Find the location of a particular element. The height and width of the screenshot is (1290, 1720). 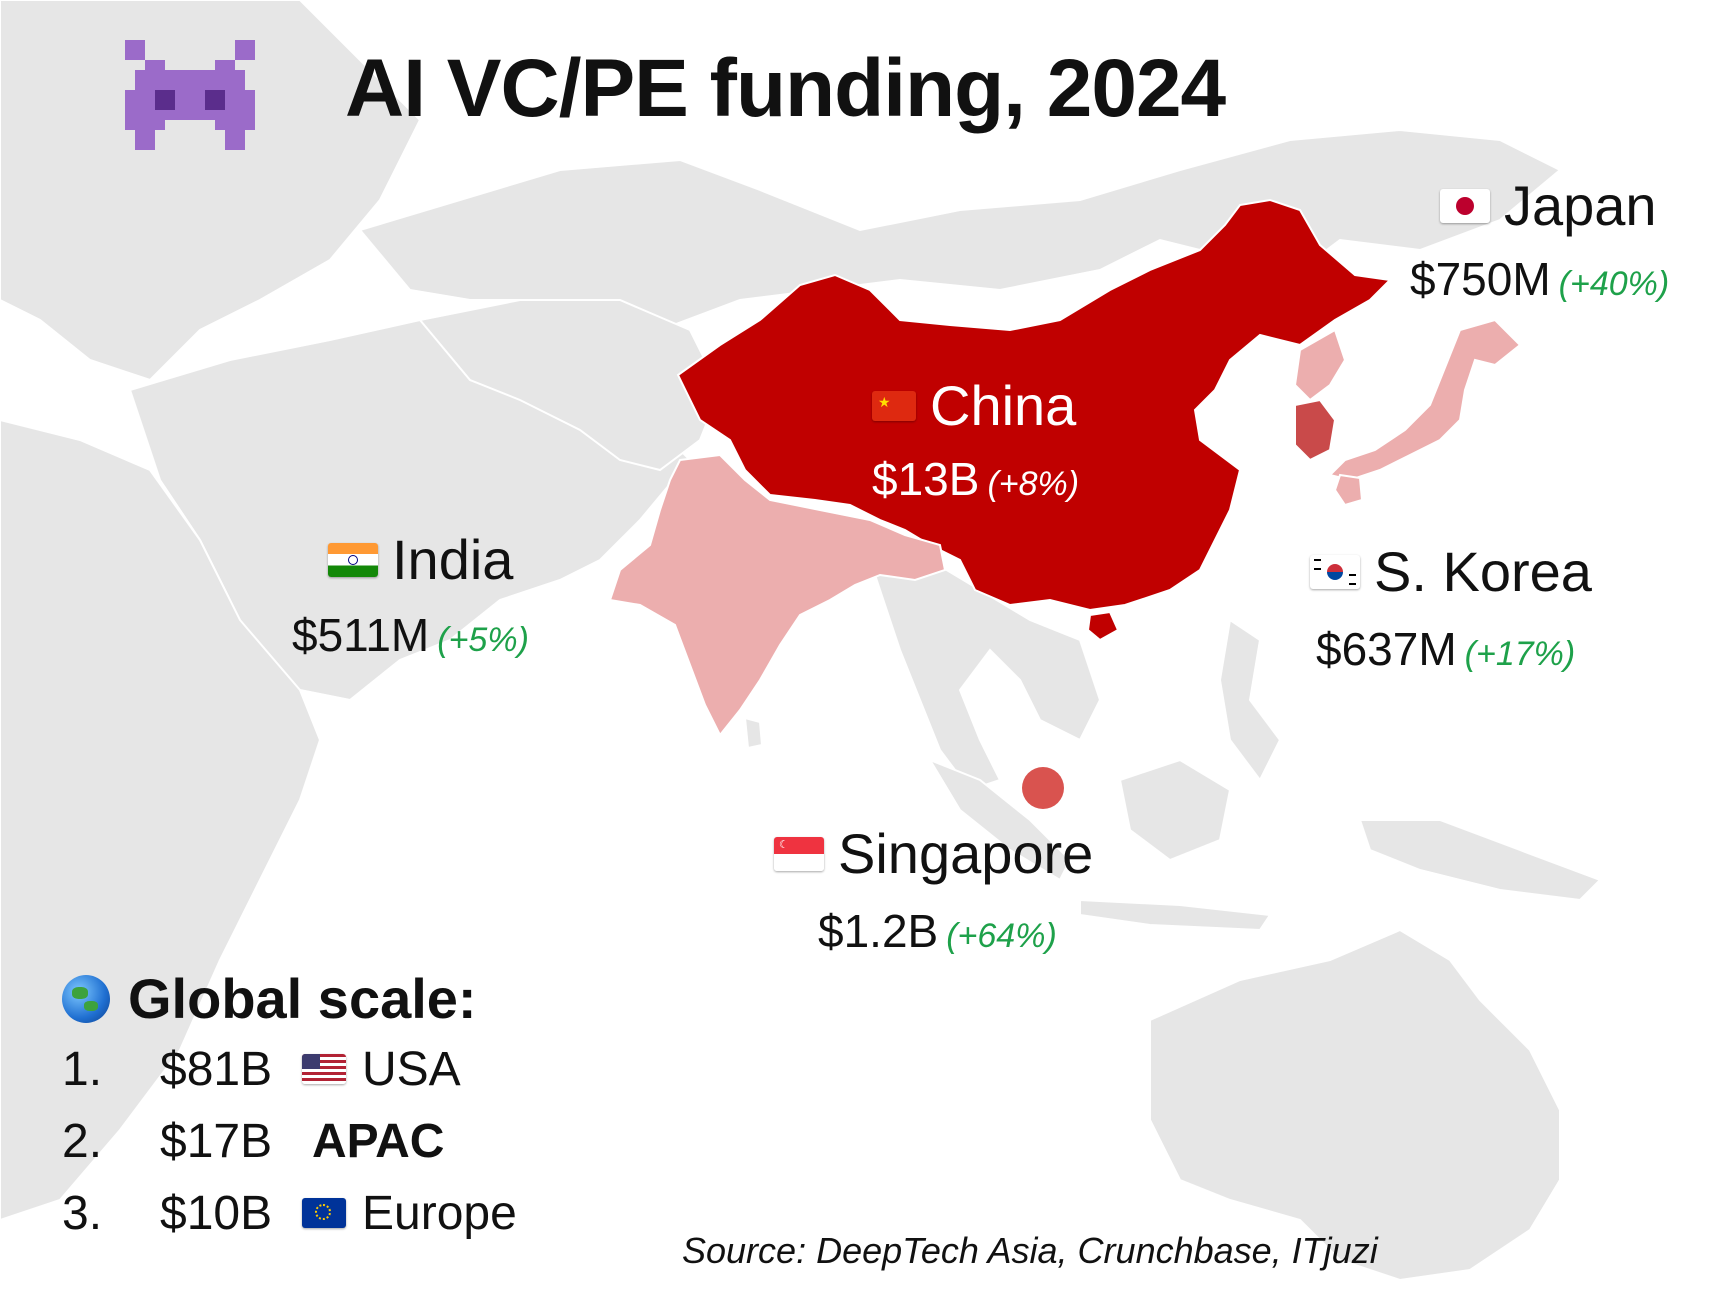

china-value: $13B is located at coordinates (926, 479).